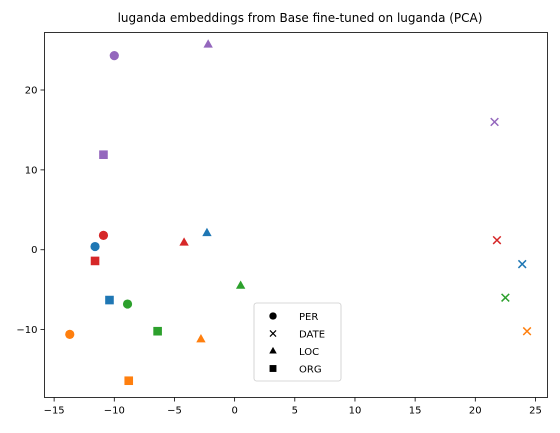  What do you see at coordinates (295, 411) in the screenshot?
I see `x-tick-label: 5` at bounding box center [295, 411].